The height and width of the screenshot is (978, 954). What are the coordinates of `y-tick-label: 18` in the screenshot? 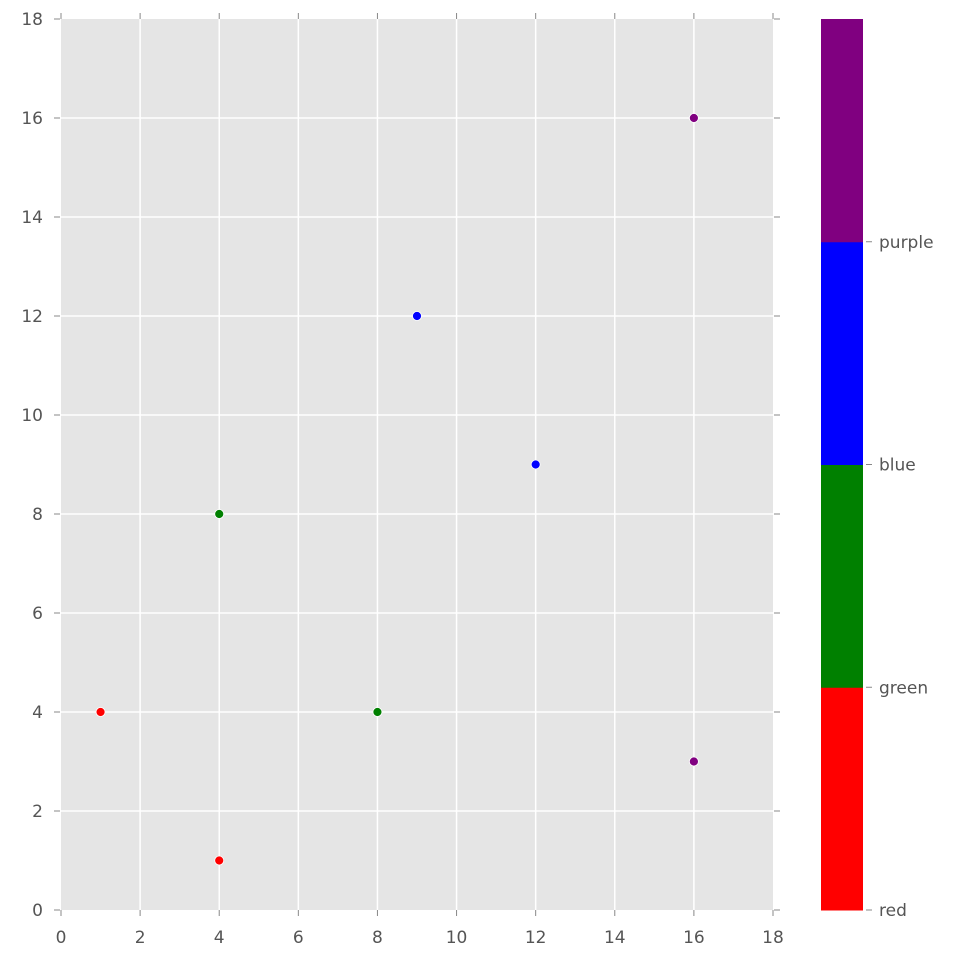 It's located at (32, 20).